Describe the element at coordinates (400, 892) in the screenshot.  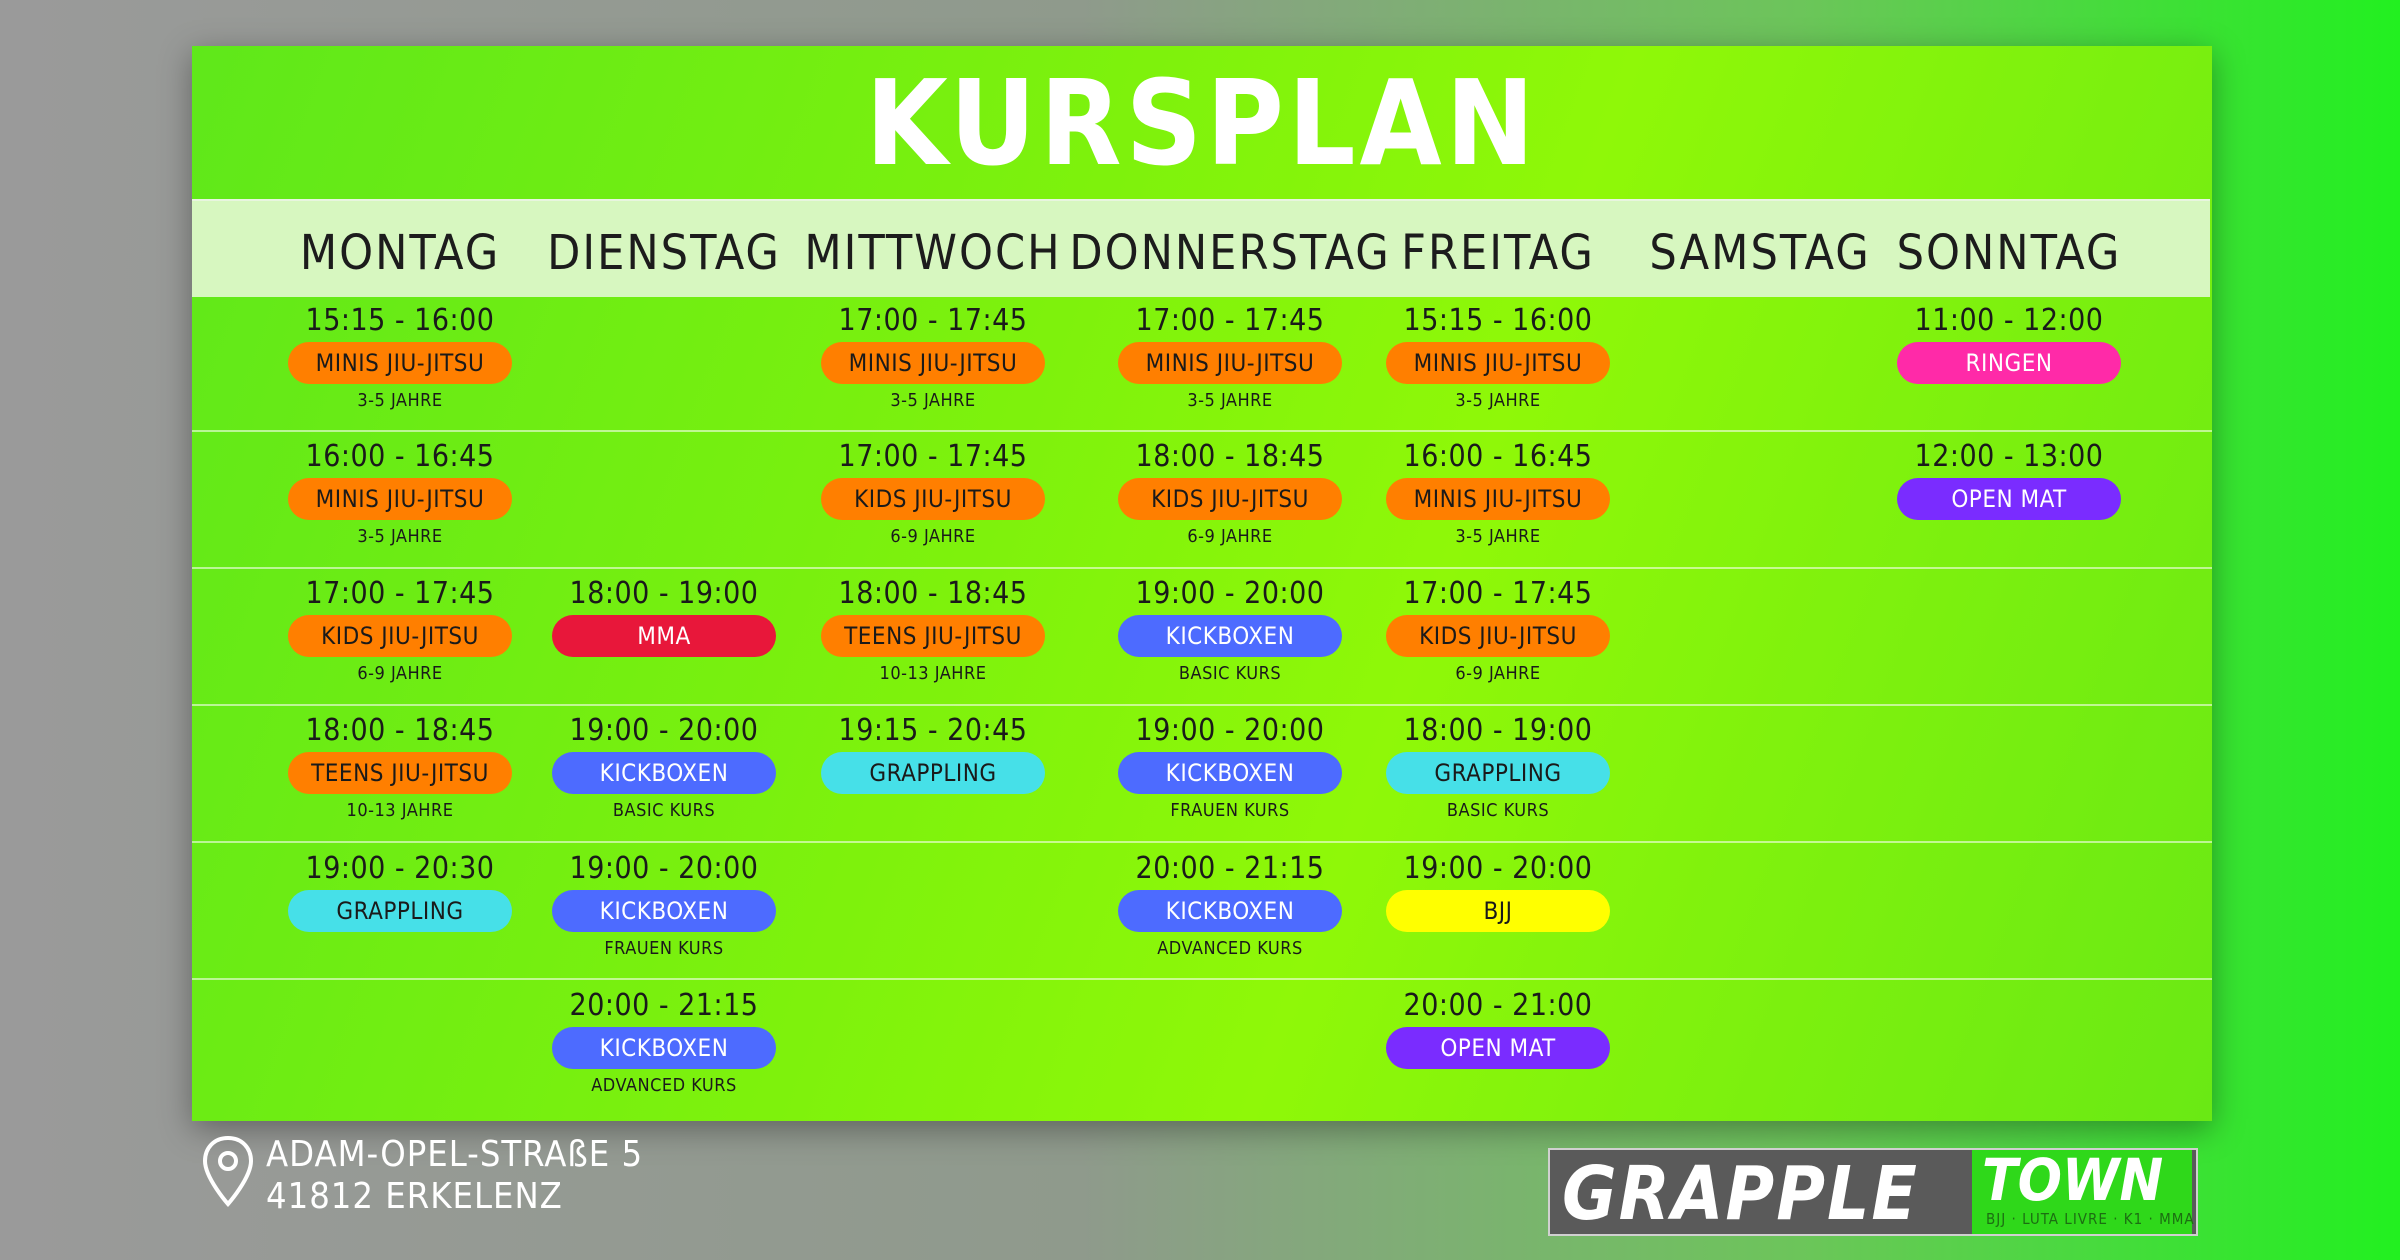
I see `class-entry: 19:00 - 20:30 GRAPPLING` at that location.